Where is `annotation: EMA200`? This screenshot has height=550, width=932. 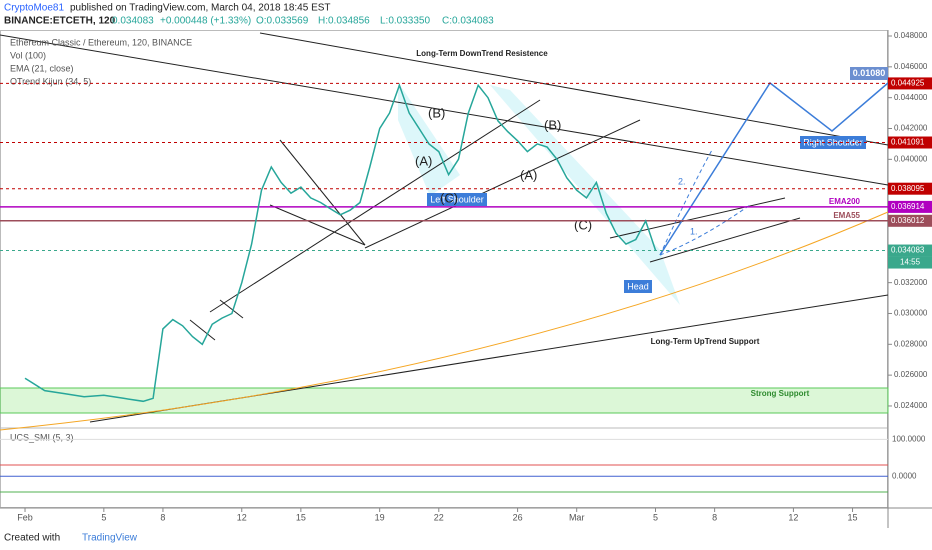 annotation: EMA200 is located at coordinates (845, 201).